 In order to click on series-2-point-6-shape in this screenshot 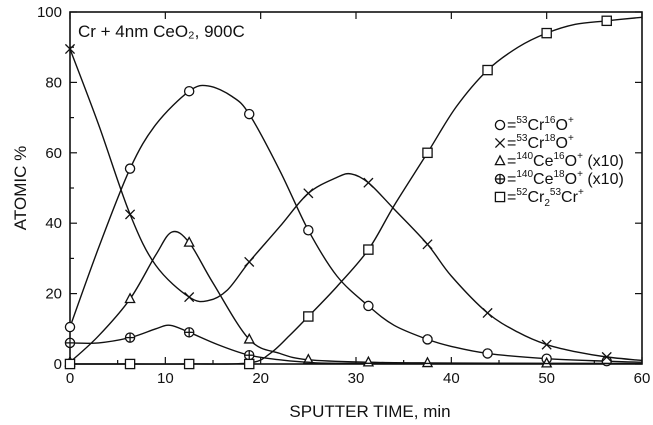, I will do `click(427, 362)`.